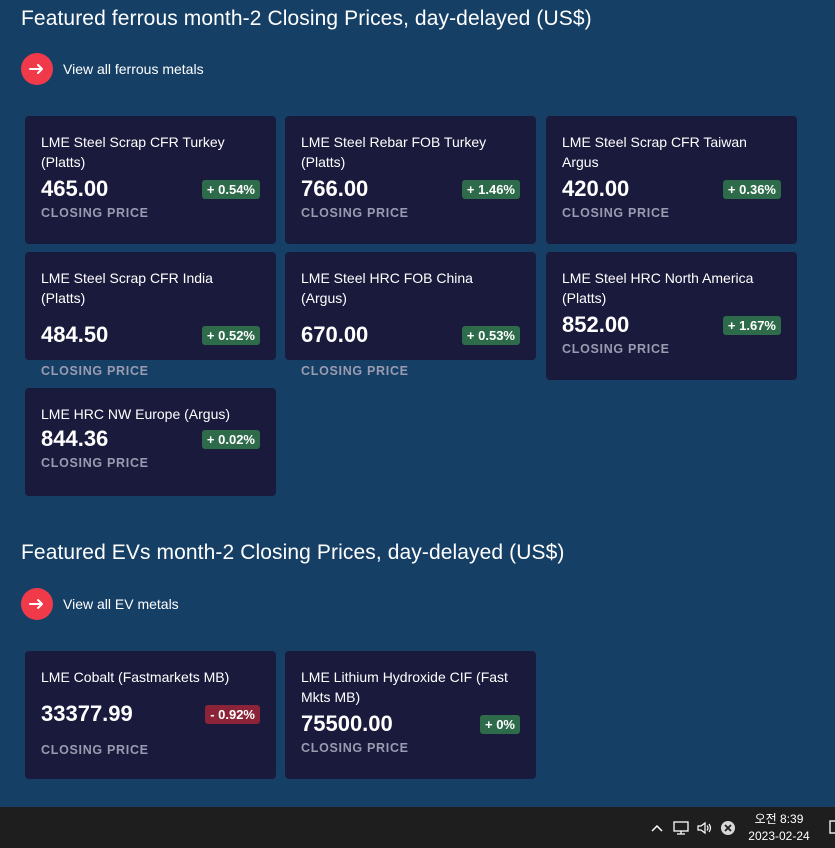 The image size is (835, 848). Describe the element at coordinates (490, 335) in the screenshot. I see `change-badge: + 0.53%` at that location.